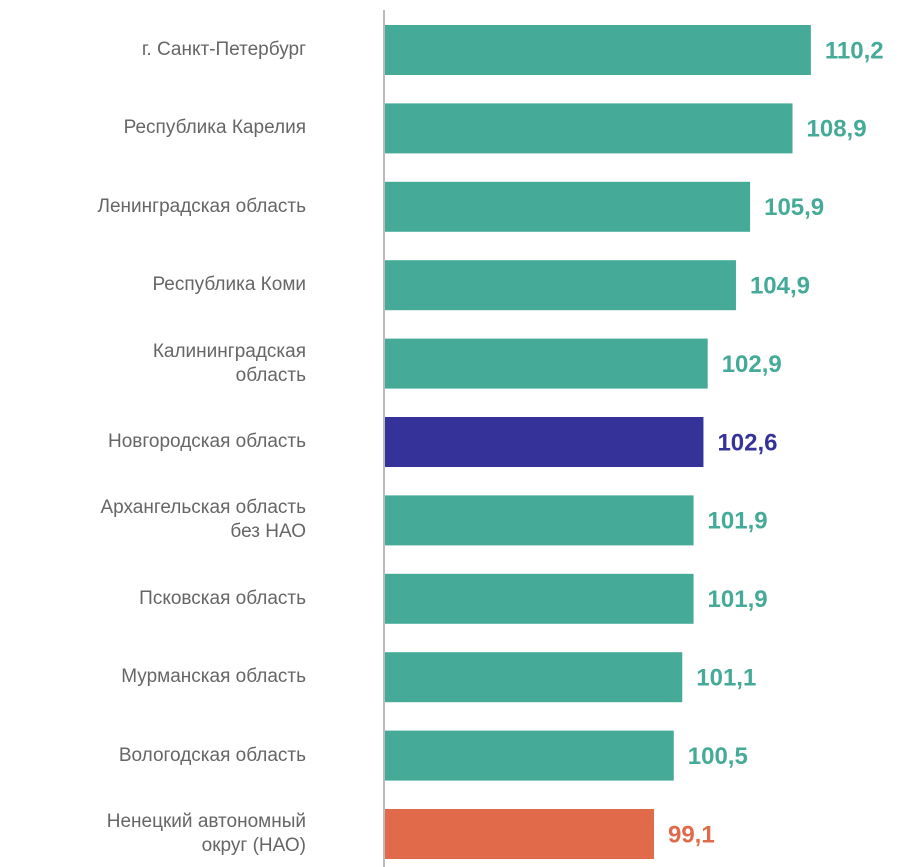 This screenshot has width=910, height=867. Describe the element at coordinates (229, 363) in the screenshot. I see `category-label: Калининградская область` at that location.